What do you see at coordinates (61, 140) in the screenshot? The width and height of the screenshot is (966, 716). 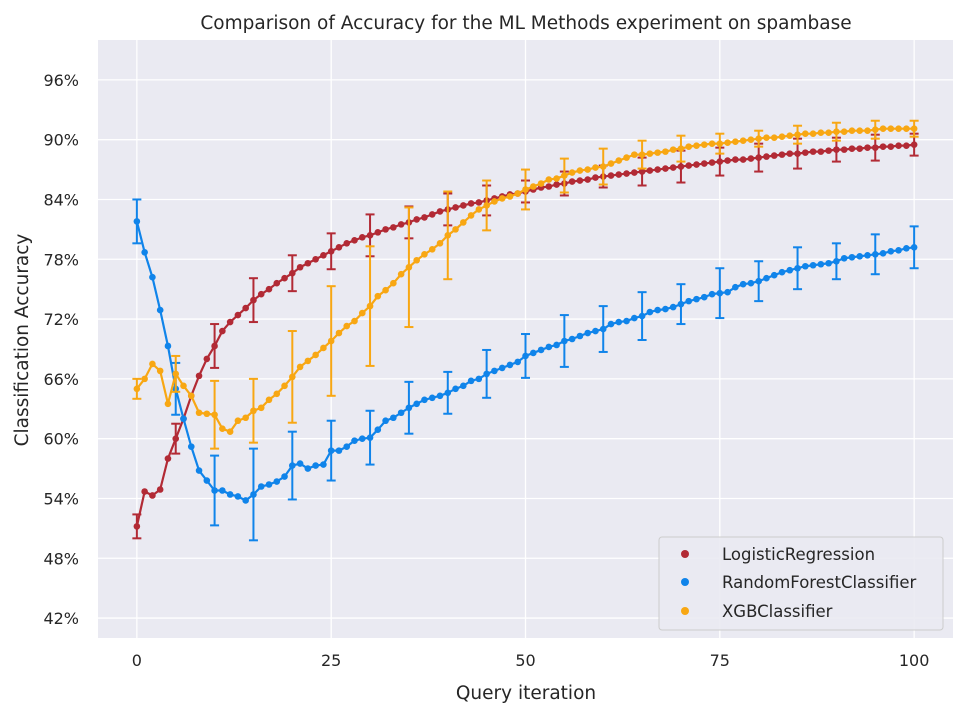 I see `y-tick-label: 90%` at bounding box center [61, 140].